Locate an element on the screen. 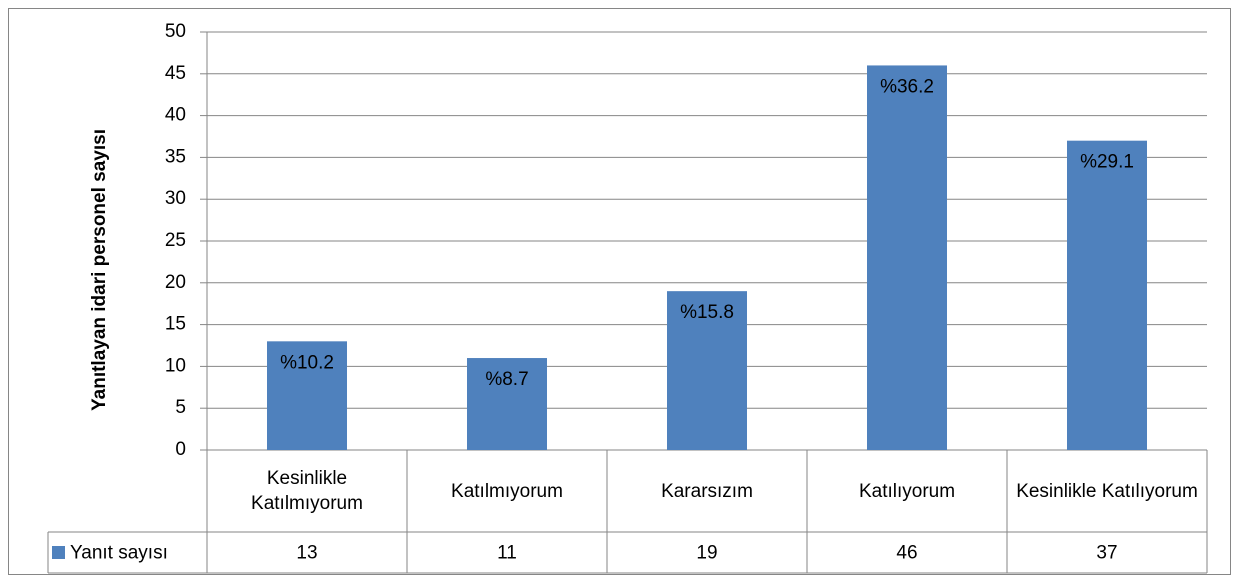 The height and width of the screenshot is (581, 1239). data-label: %15.8 is located at coordinates (707, 312).